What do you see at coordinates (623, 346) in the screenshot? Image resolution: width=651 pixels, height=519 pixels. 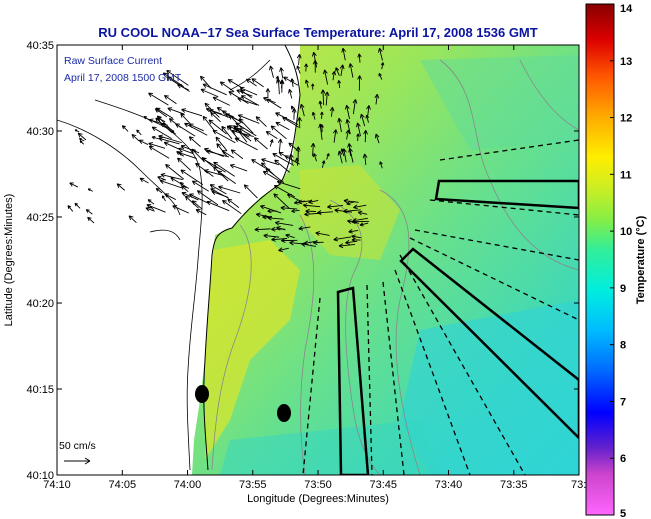 I see `colorbar-tick-label: 8` at bounding box center [623, 346].